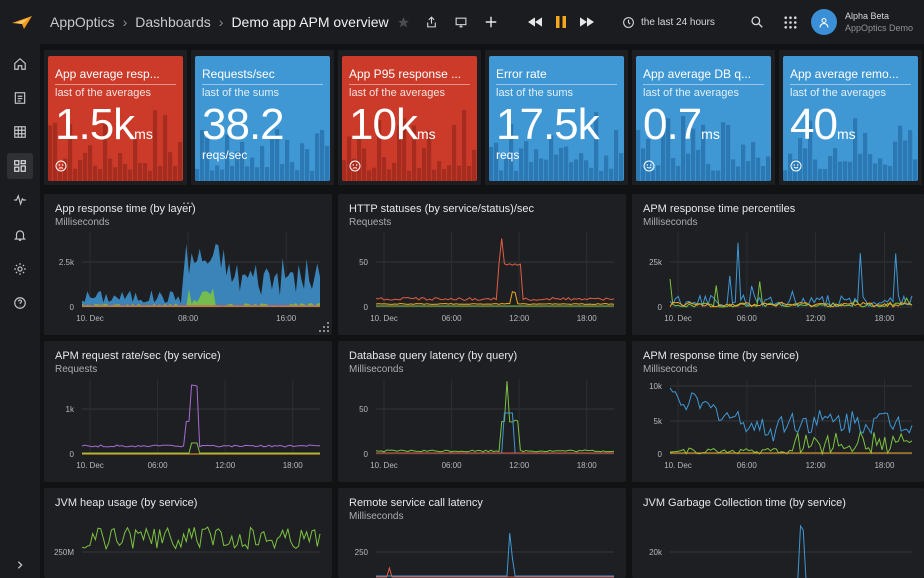  I want to click on user-icon, so click(824, 22).